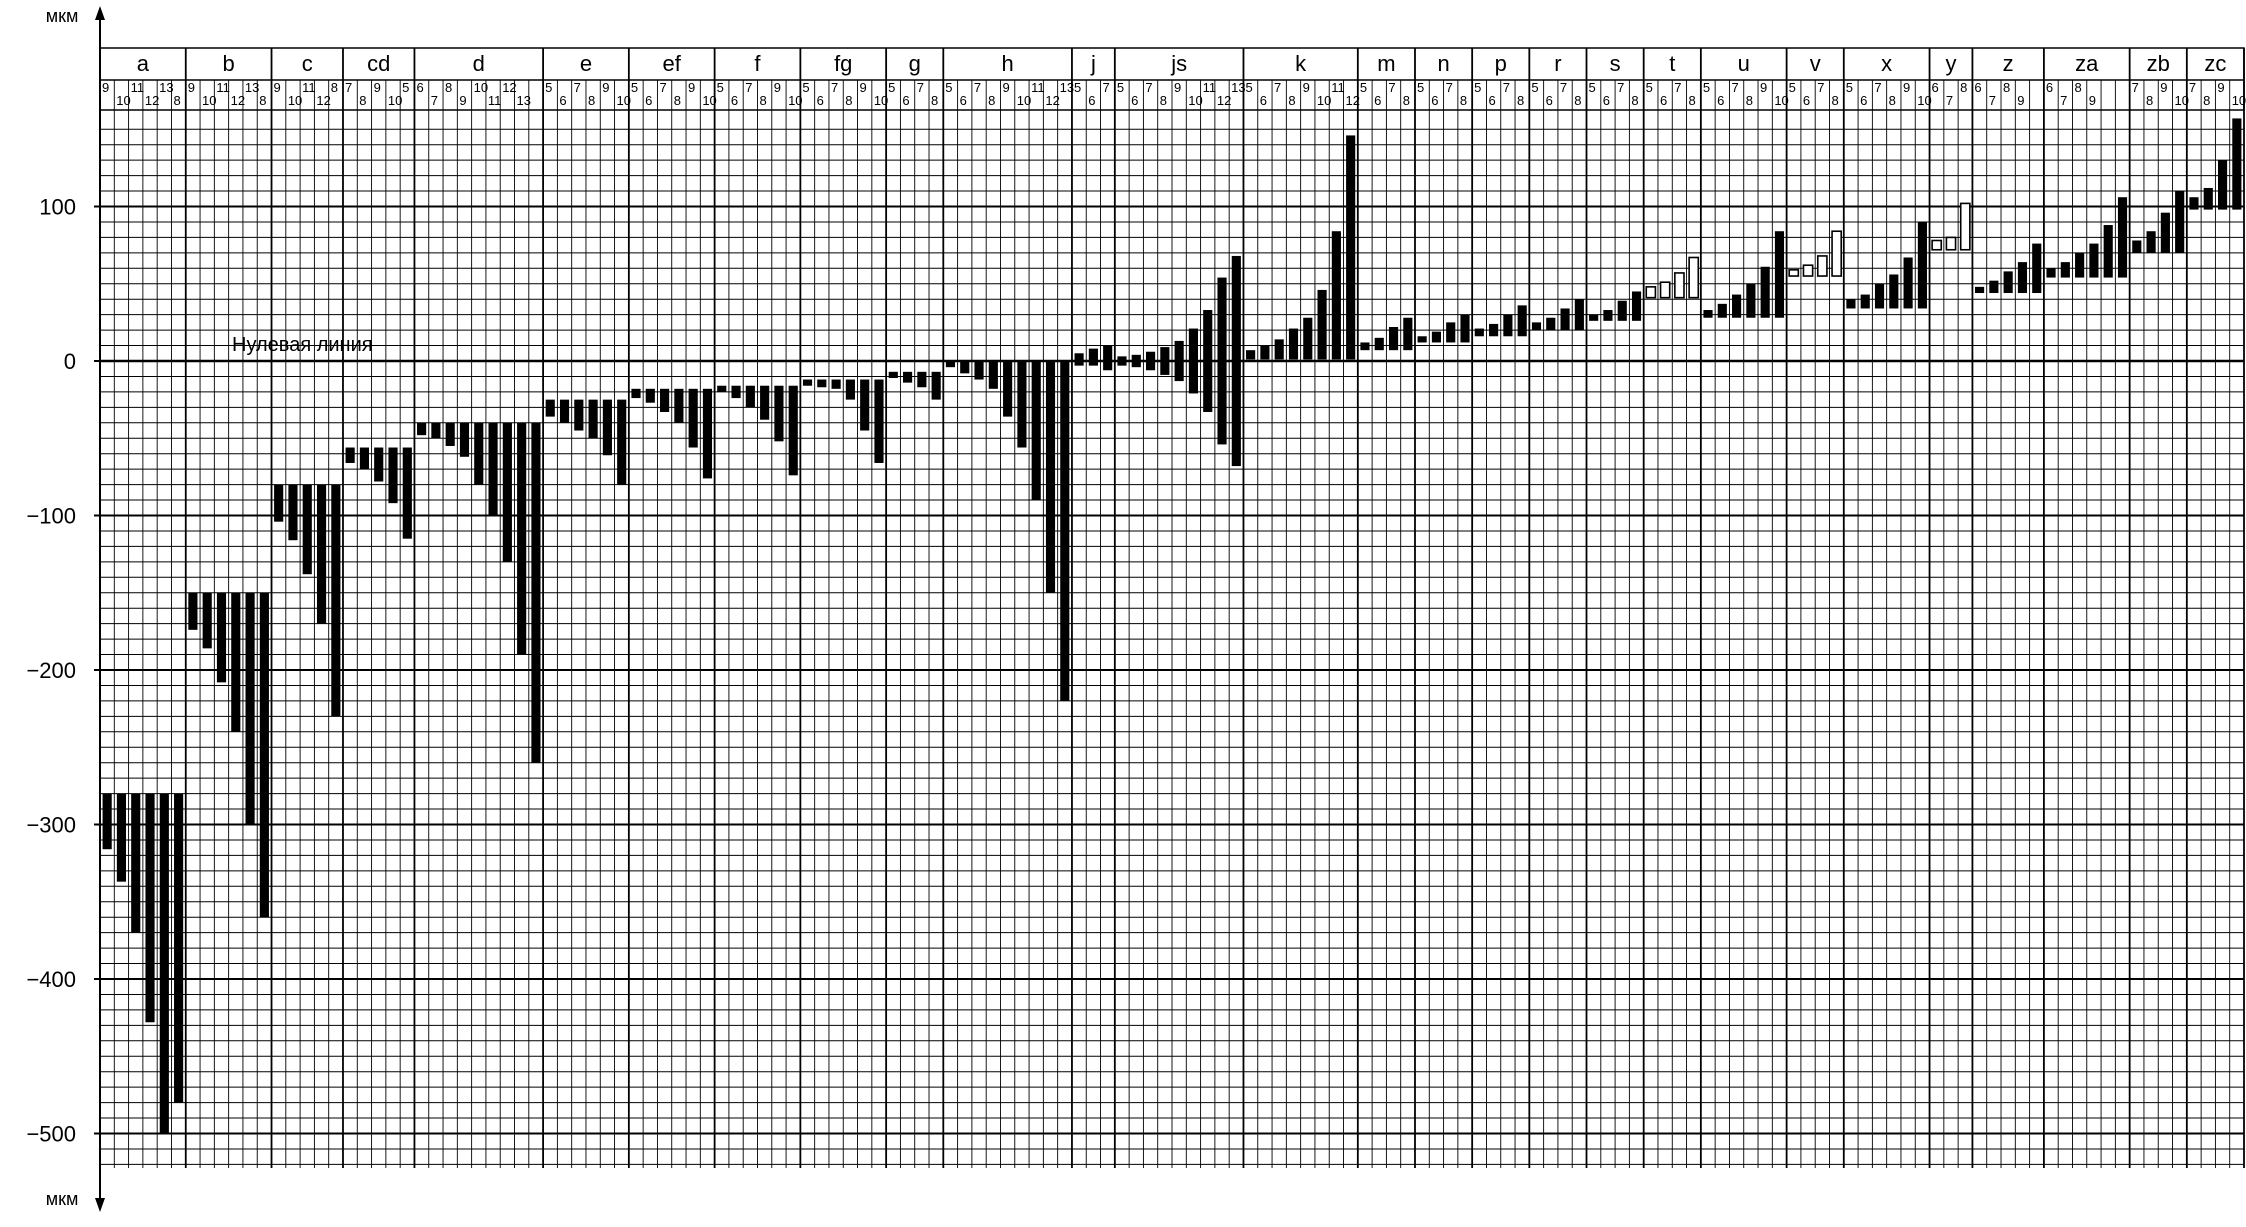 The width and height of the screenshot is (2246, 1227). I want to click on group-label: f, so click(757, 63).